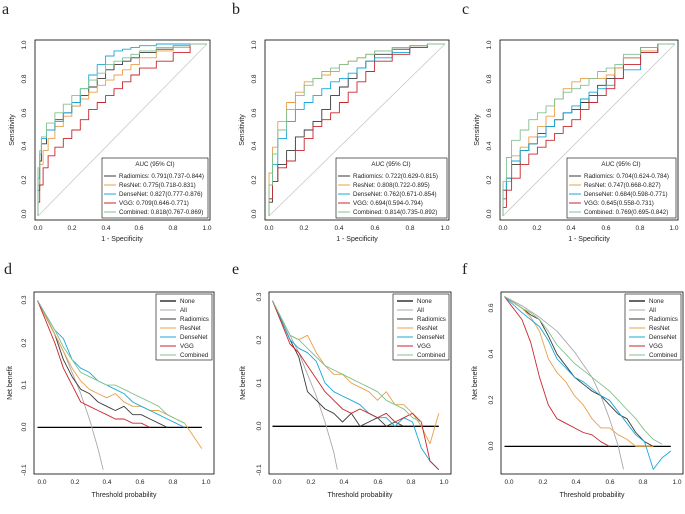 The width and height of the screenshot is (685, 514). I want to click on panel-letter-c: c, so click(465, 9).